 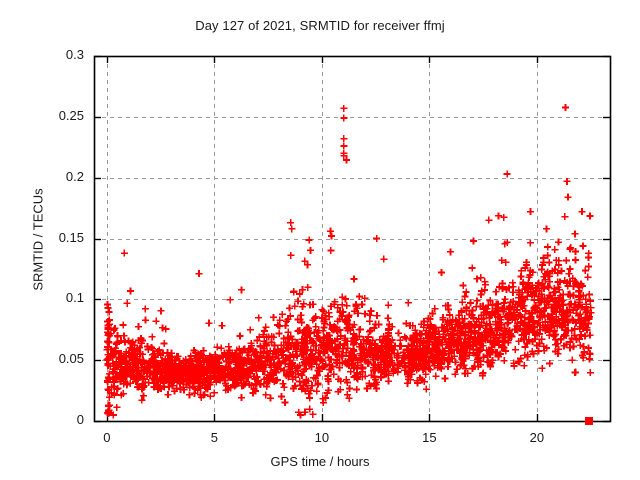 I want to click on x-tick-label: 5, so click(x=214, y=437).